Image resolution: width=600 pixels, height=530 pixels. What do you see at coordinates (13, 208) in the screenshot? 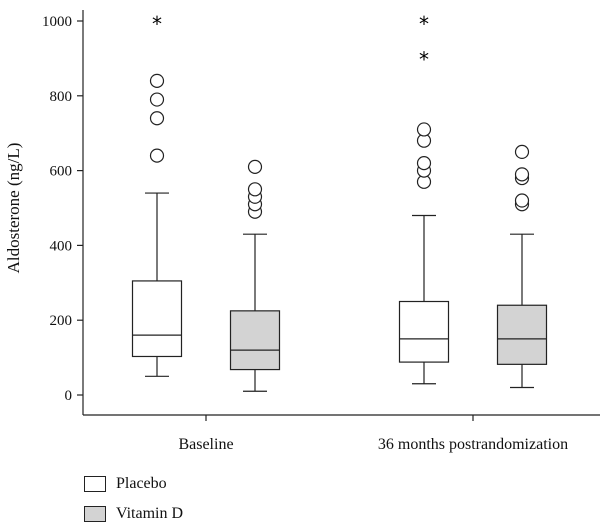
I see `y-axis-title: Aldosterone (ng/L)` at bounding box center [13, 208].